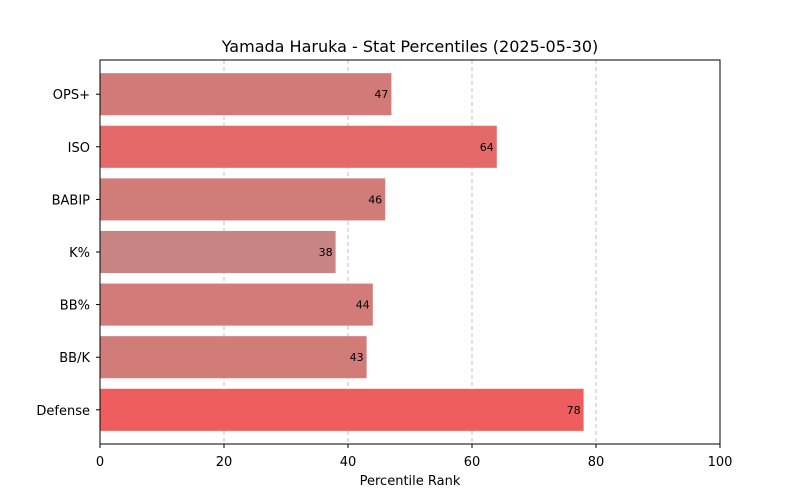  I want to click on y-axis-ticks: OPS+ ISO BABIP K% BB% BB/K Defense, so click(68, 253).